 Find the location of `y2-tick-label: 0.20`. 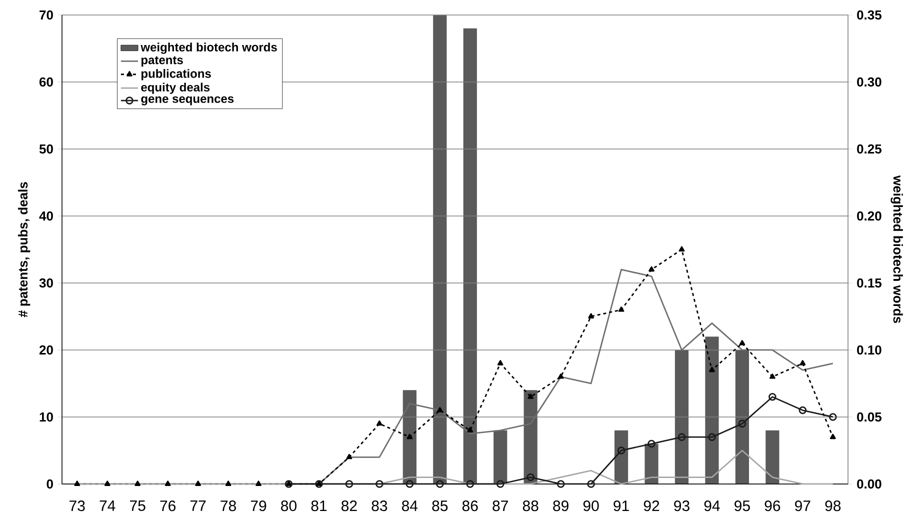

y2-tick-label: 0.20 is located at coordinates (869, 216).